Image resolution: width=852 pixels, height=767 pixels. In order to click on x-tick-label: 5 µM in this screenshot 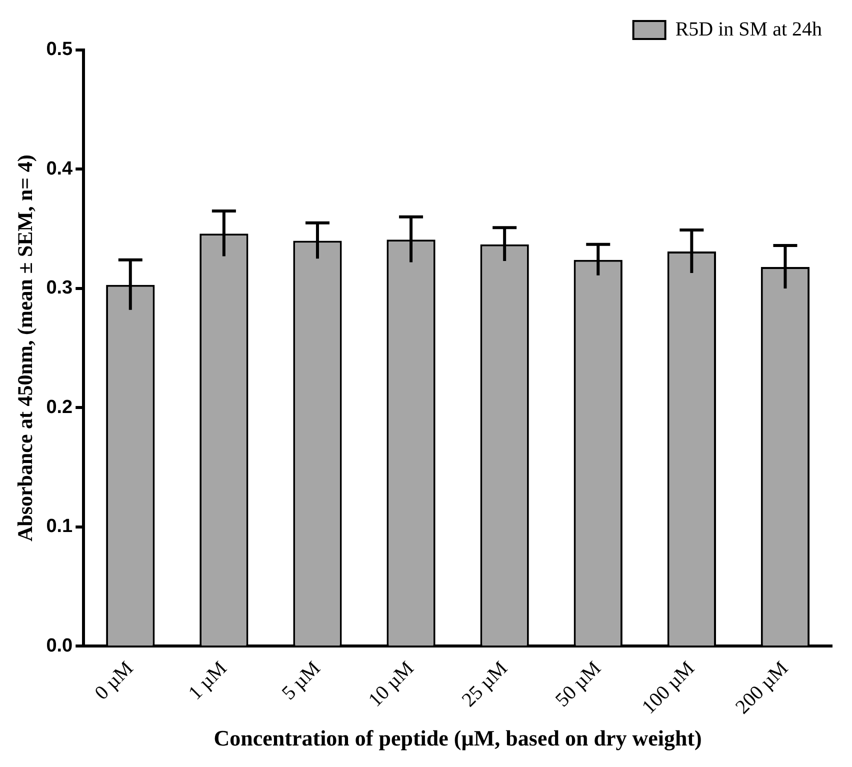, I will do `click(301, 680)`.